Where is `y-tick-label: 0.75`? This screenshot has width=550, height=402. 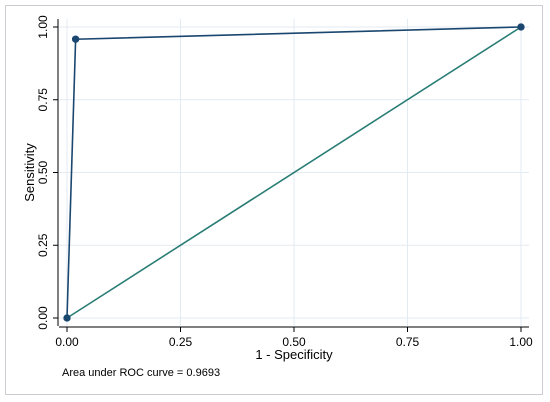
y-tick-label: 0.75 is located at coordinates (43, 100).